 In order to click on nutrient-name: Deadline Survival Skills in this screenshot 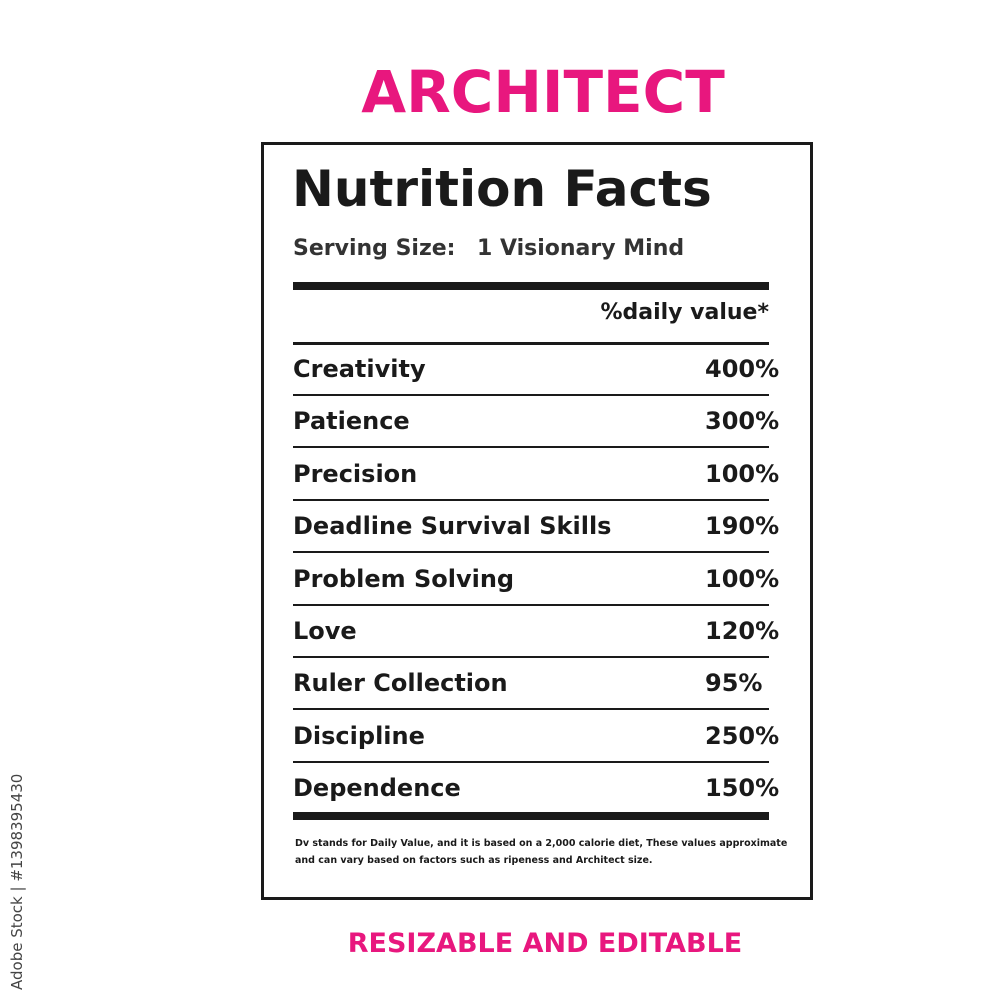, I will do `click(452, 526)`.